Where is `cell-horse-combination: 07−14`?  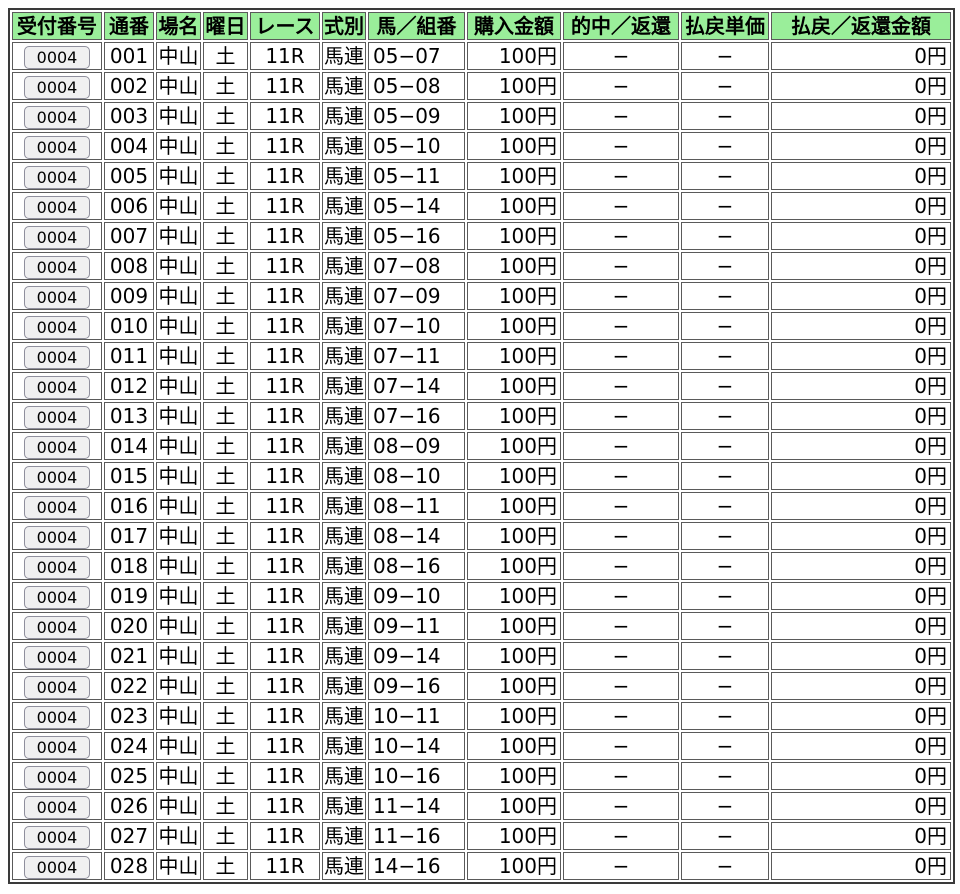
cell-horse-combination: 07−14 is located at coordinates (416, 386).